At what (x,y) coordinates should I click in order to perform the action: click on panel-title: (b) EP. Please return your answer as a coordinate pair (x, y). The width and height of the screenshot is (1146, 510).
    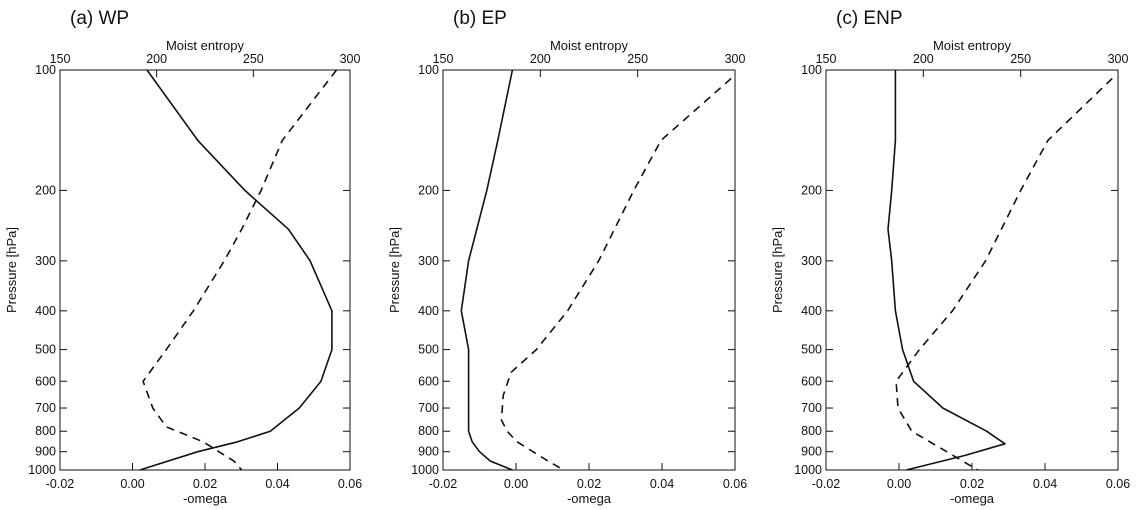
    Looking at the image, I should click on (480, 18).